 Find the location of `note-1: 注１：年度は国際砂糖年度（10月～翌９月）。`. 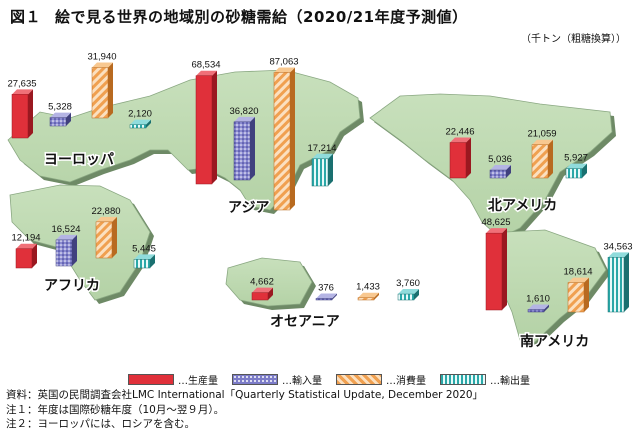

note-1: 注１：年度は国際砂糖年度（10月～翌９月）。 is located at coordinates (115, 409).